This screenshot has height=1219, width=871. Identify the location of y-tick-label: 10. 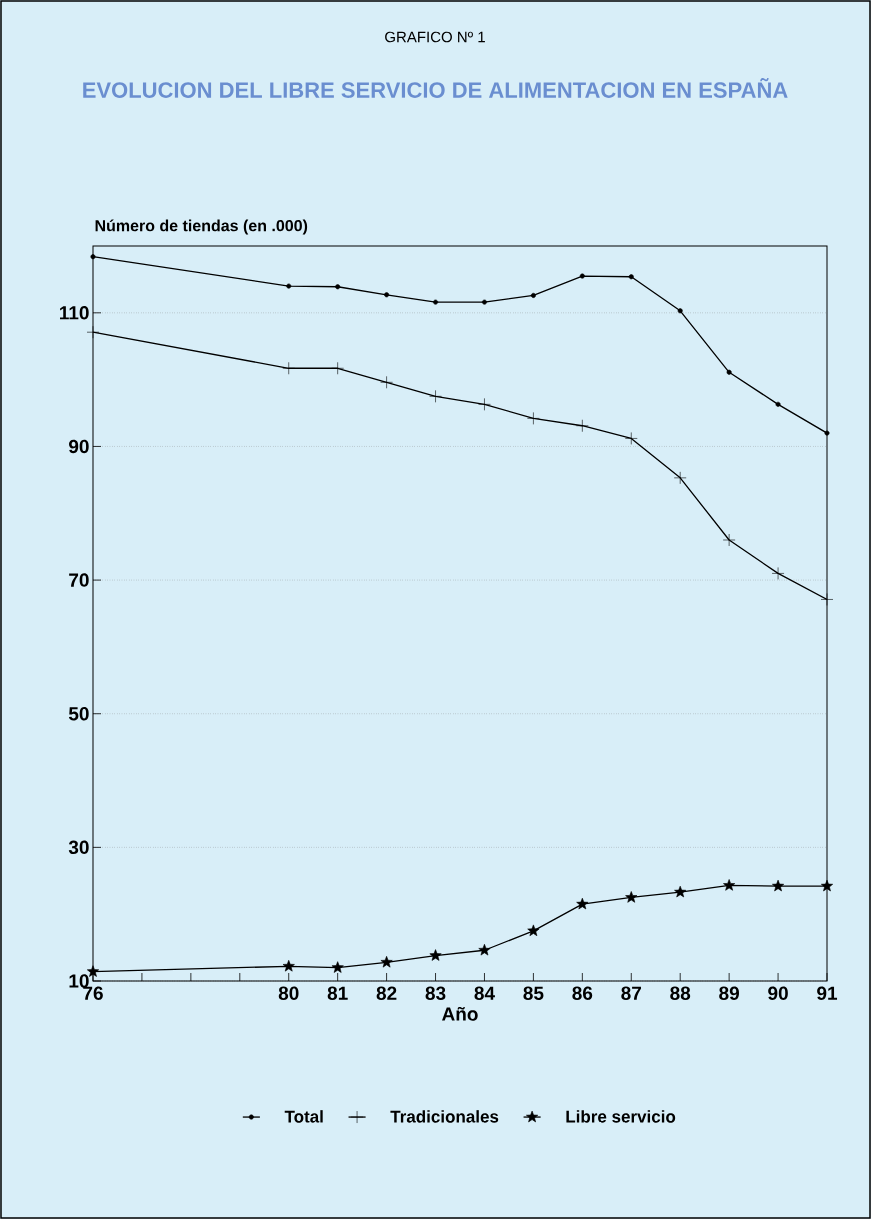
(79, 981).